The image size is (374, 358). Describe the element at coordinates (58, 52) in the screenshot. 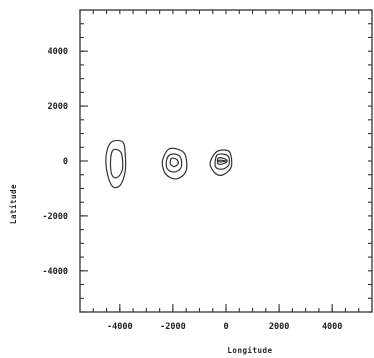

I see `y-tick-label: 4000` at that location.